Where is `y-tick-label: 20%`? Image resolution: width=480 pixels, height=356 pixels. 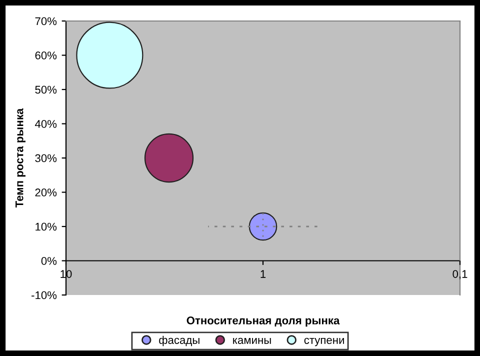
y-tick-label: 20% is located at coordinates (46, 192).